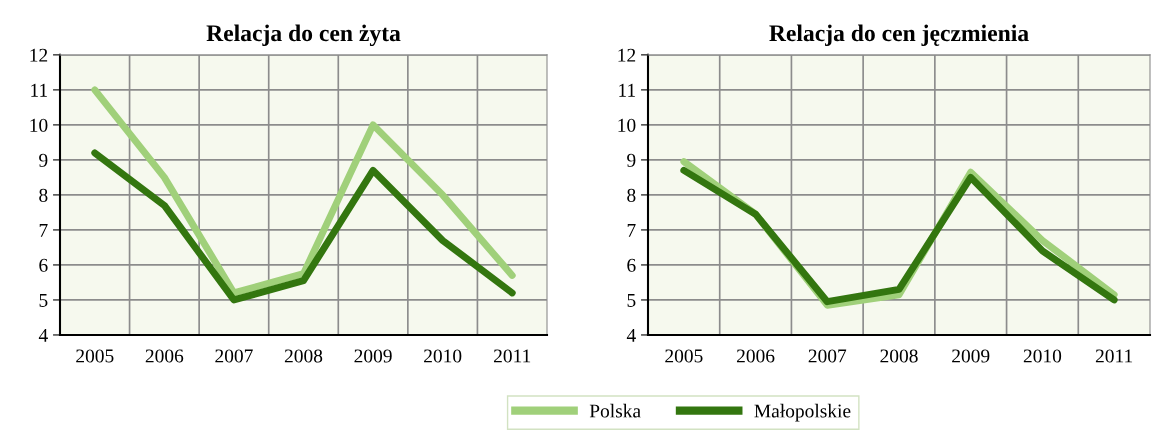  What do you see at coordinates (615, 410) in the screenshot?
I see `legend-label: Polska` at bounding box center [615, 410].